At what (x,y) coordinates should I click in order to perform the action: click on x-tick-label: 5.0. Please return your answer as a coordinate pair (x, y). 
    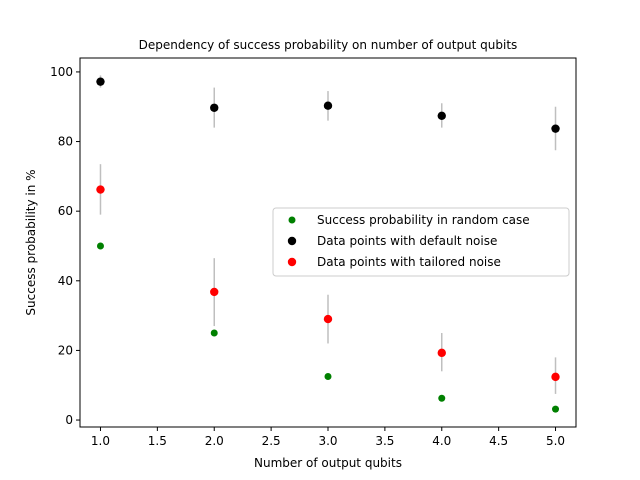
    Looking at the image, I should click on (555, 441).